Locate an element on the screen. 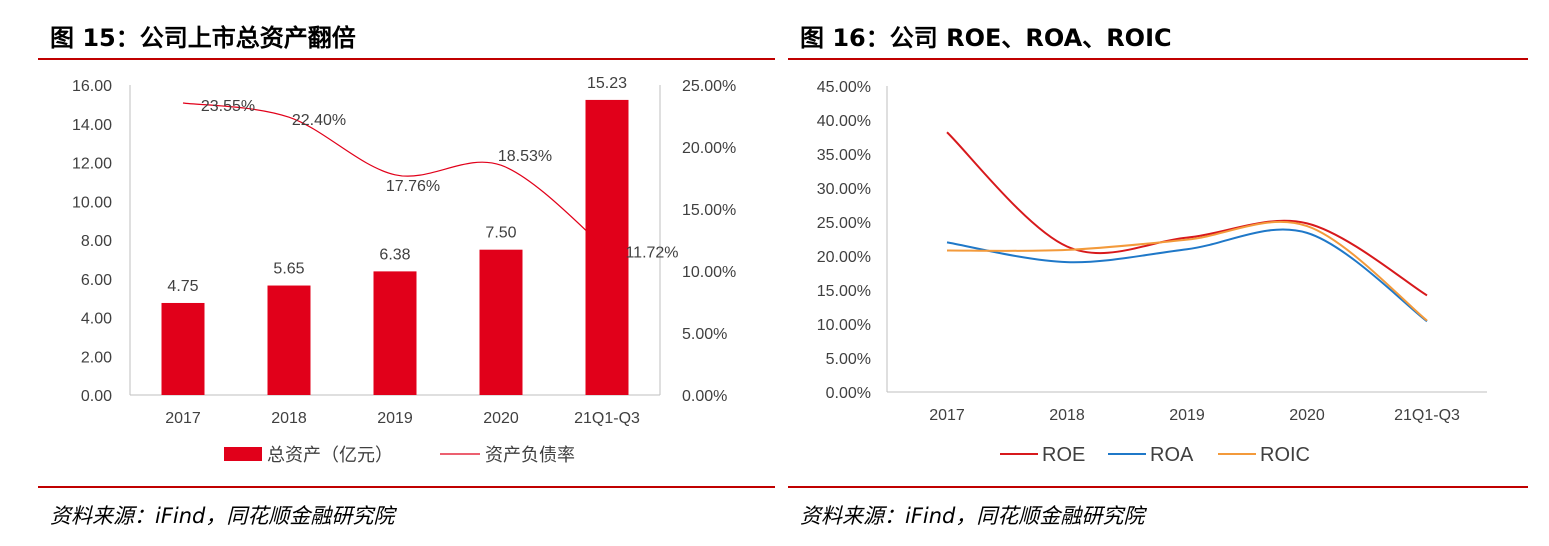 This screenshot has height=546, width=1549. right-y-tick-label: 20.00% is located at coordinates (709, 148).